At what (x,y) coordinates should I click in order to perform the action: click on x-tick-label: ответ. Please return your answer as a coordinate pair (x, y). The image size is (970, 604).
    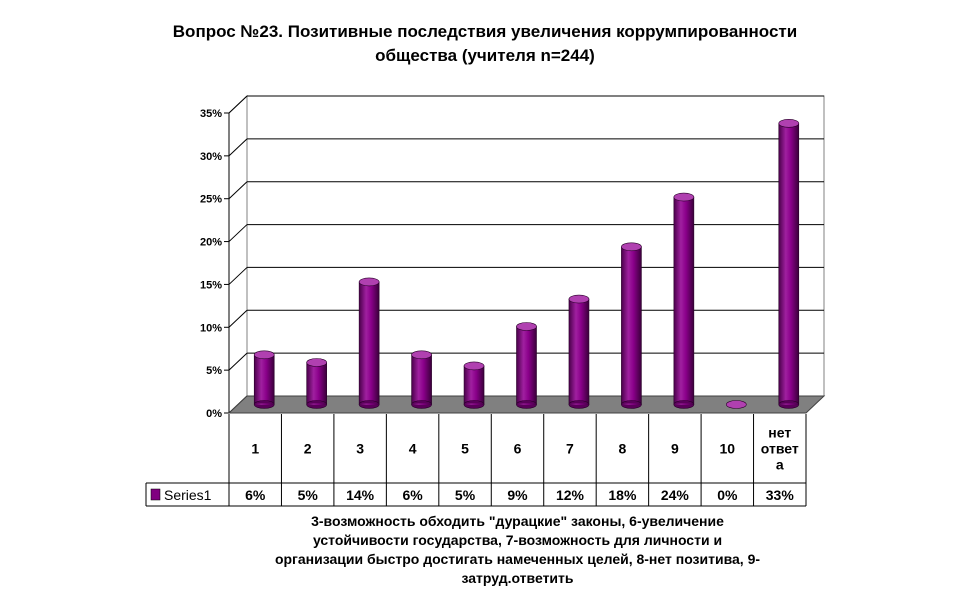
    Looking at the image, I should click on (780, 449).